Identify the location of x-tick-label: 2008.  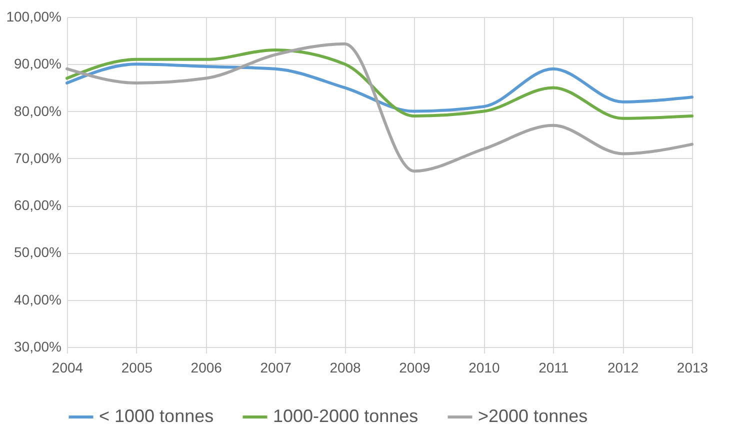
(346, 368).